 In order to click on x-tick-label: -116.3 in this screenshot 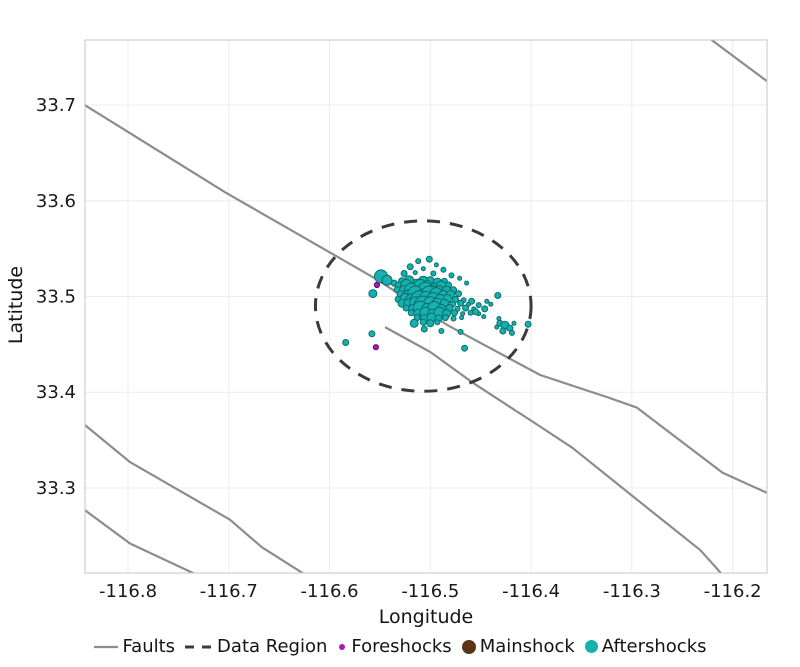, I will do `click(632, 591)`.